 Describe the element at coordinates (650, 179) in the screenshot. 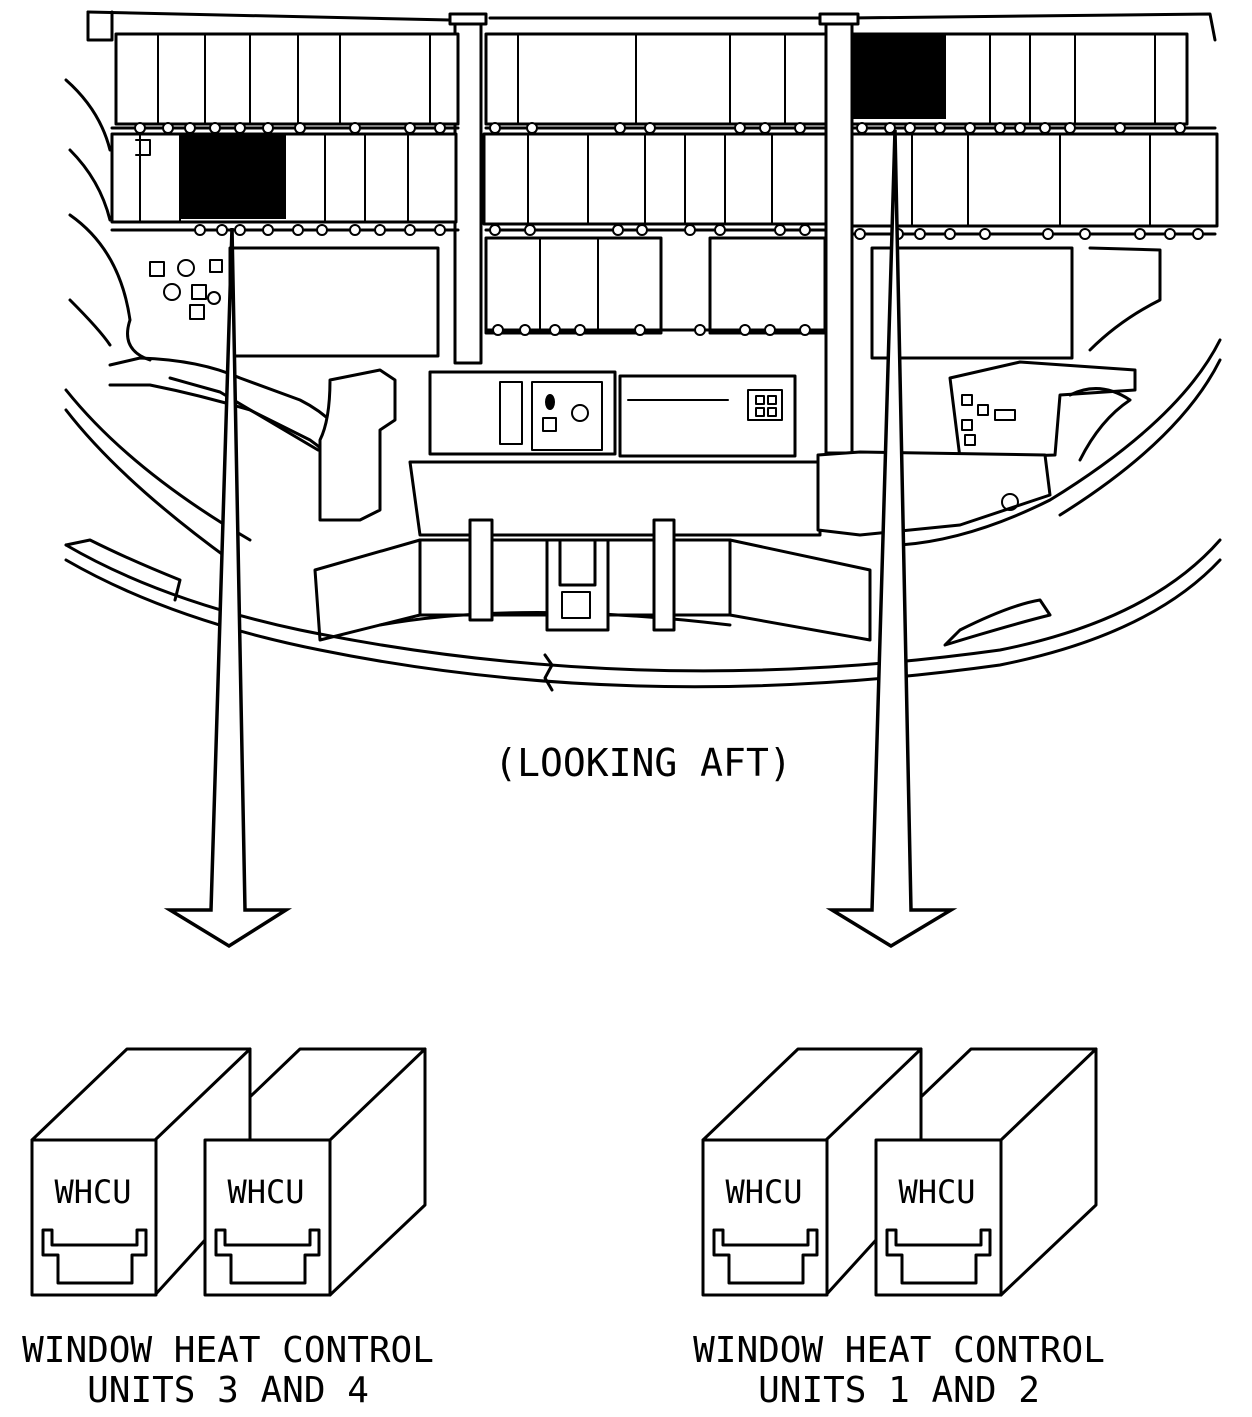

I see `middle-shelf-mid-boxes` at that location.